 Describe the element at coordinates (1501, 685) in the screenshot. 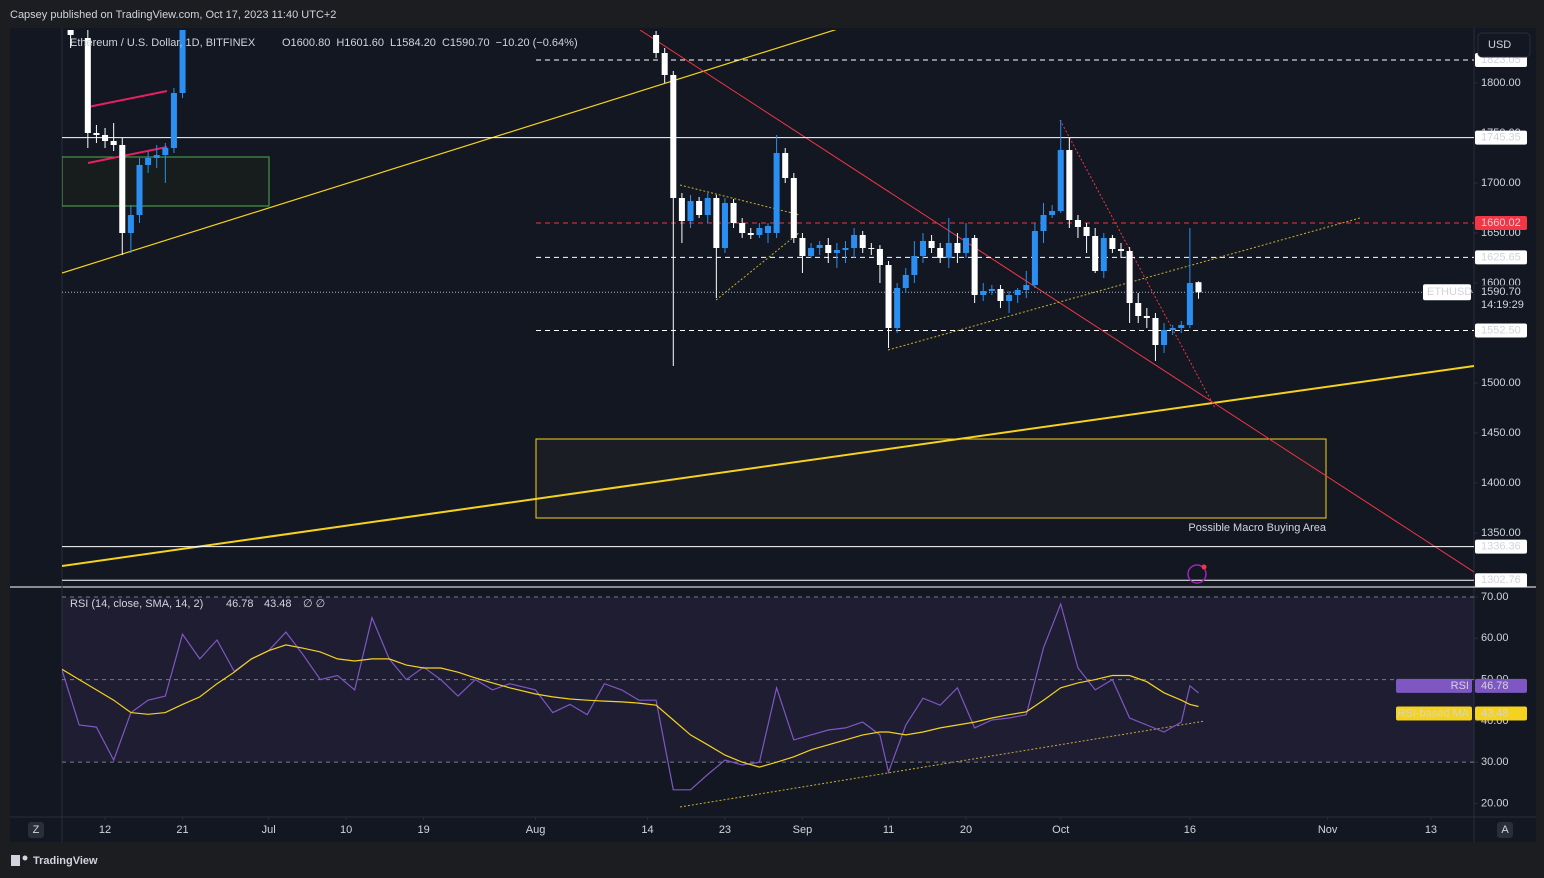

I see `series-value-bg` at that location.